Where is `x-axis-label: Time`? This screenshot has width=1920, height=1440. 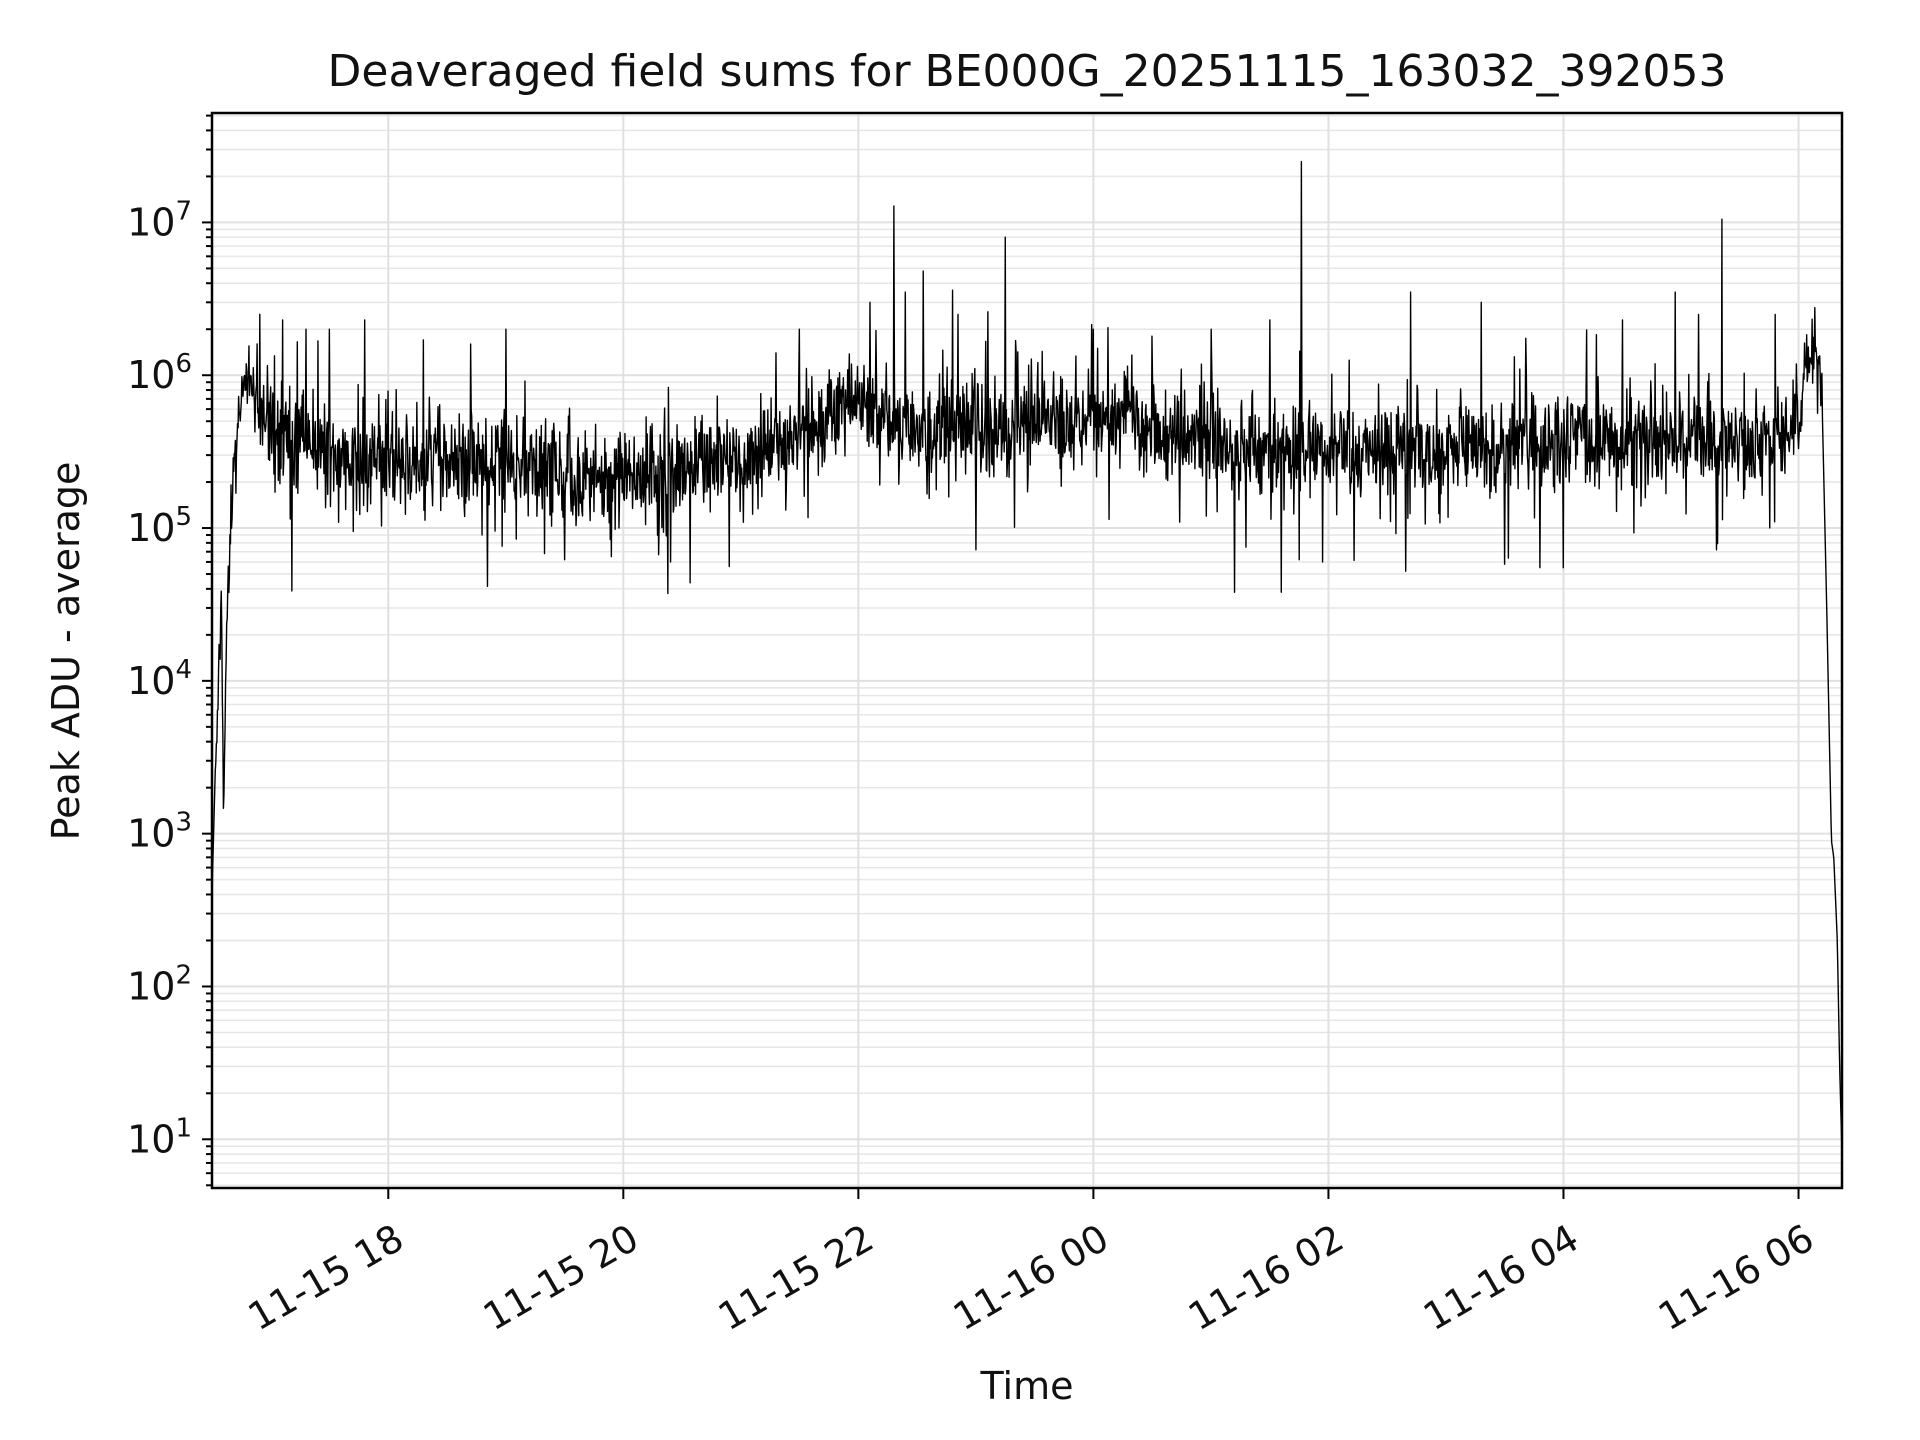
x-axis-label: Time is located at coordinates (1027, 1386).